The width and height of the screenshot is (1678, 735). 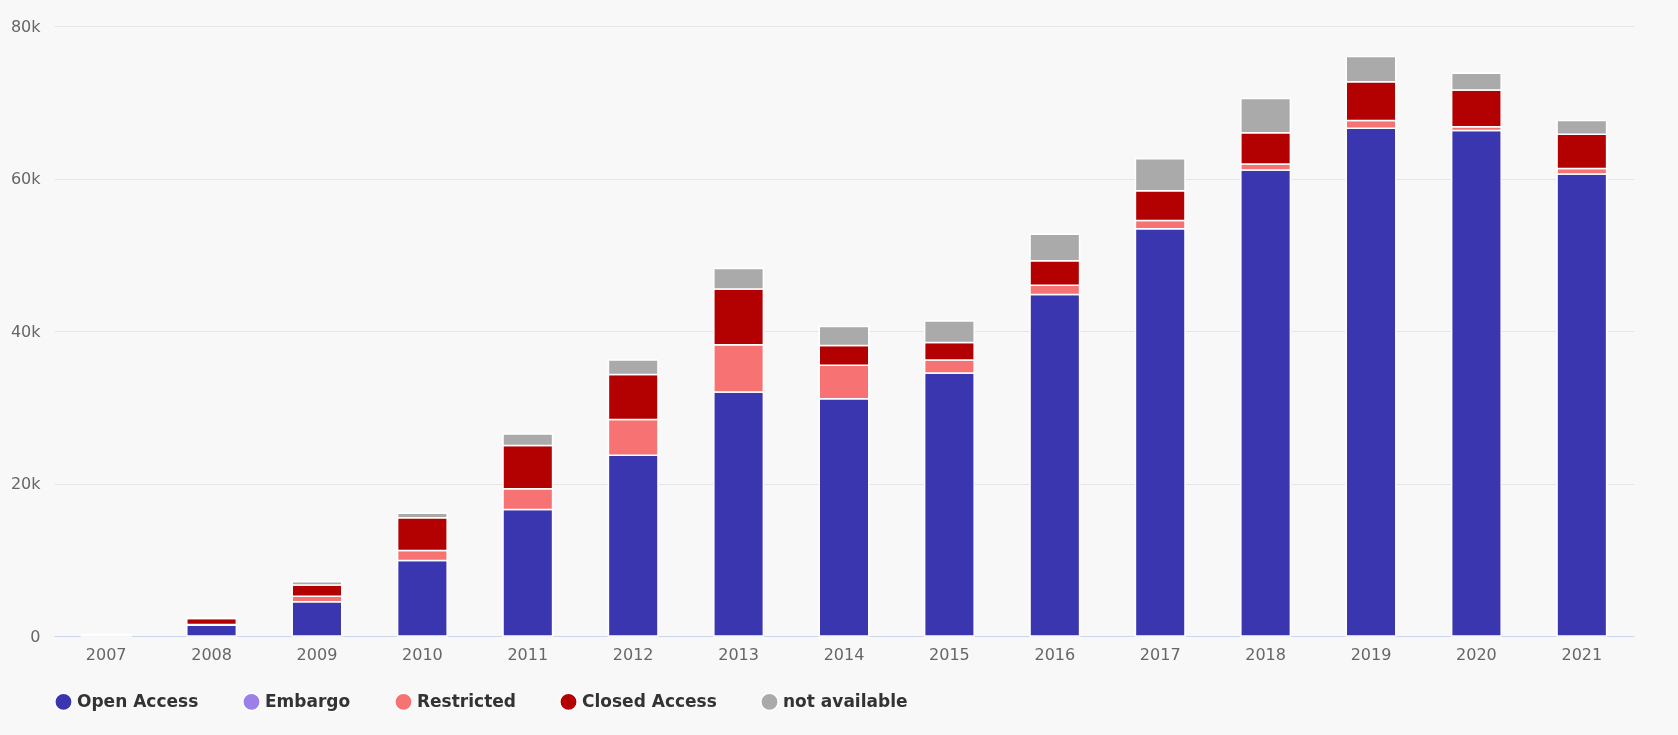 What do you see at coordinates (1582, 654) in the screenshot?
I see `x-tick-label: 2021` at bounding box center [1582, 654].